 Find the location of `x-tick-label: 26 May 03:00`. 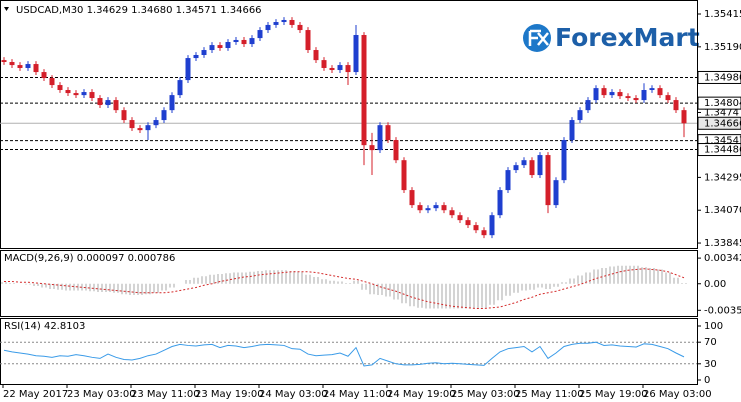

x-tick-label: 26 May 03:00 is located at coordinates (677, 394).